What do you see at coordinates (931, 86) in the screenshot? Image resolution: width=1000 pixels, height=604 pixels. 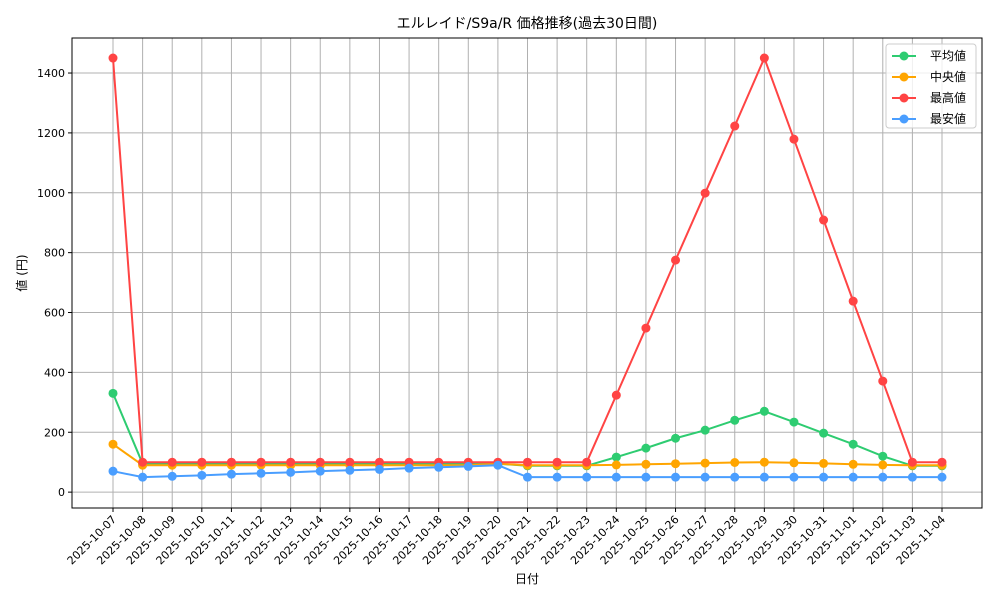 I see `legend-frame` at bounding box center [931, 86].